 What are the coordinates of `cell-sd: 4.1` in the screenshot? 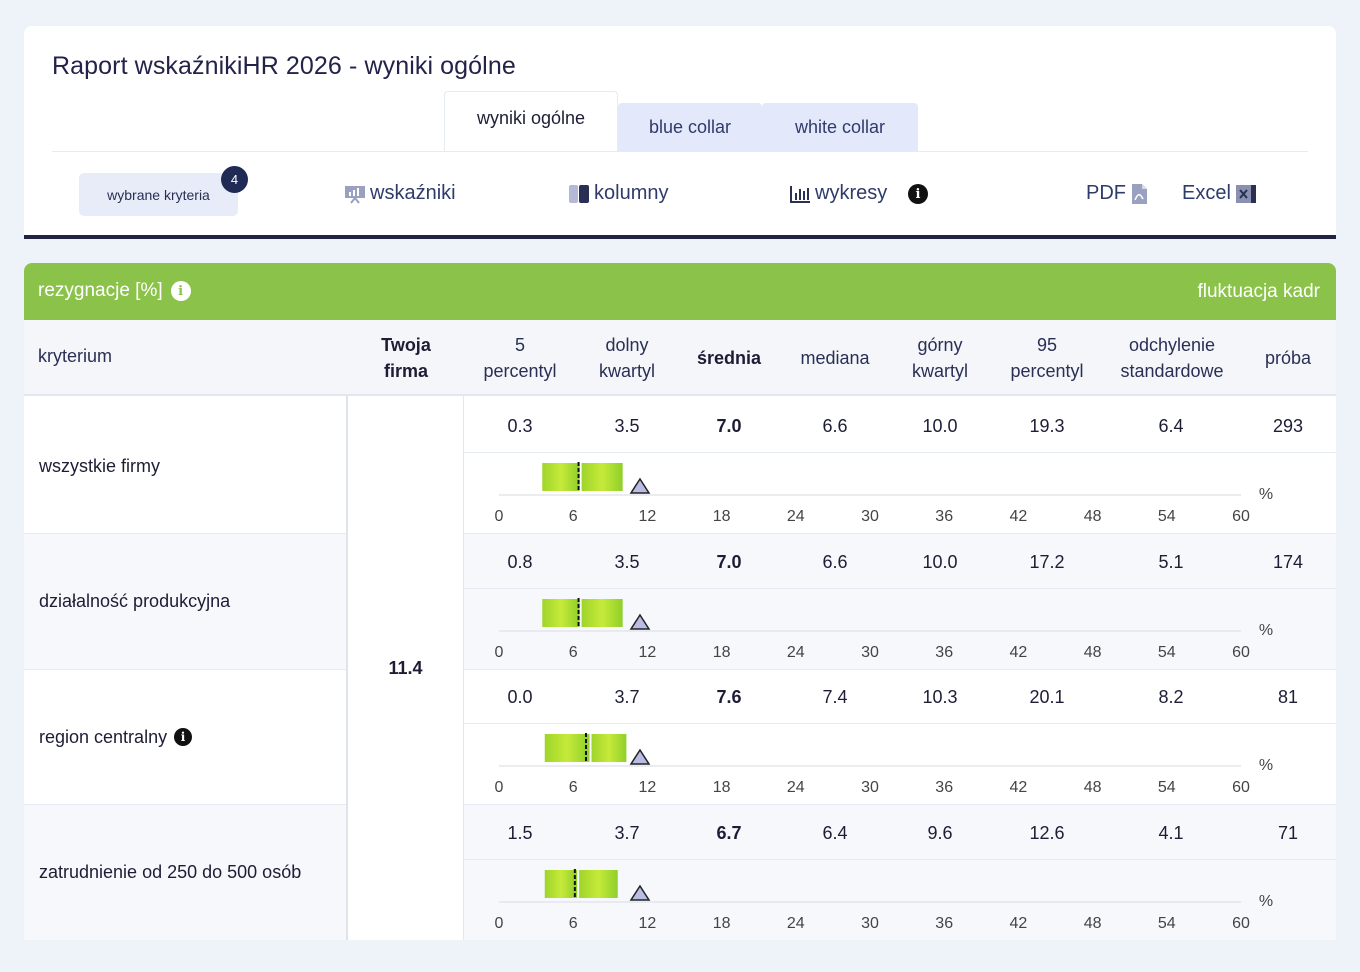 It's located at (1171, 832).